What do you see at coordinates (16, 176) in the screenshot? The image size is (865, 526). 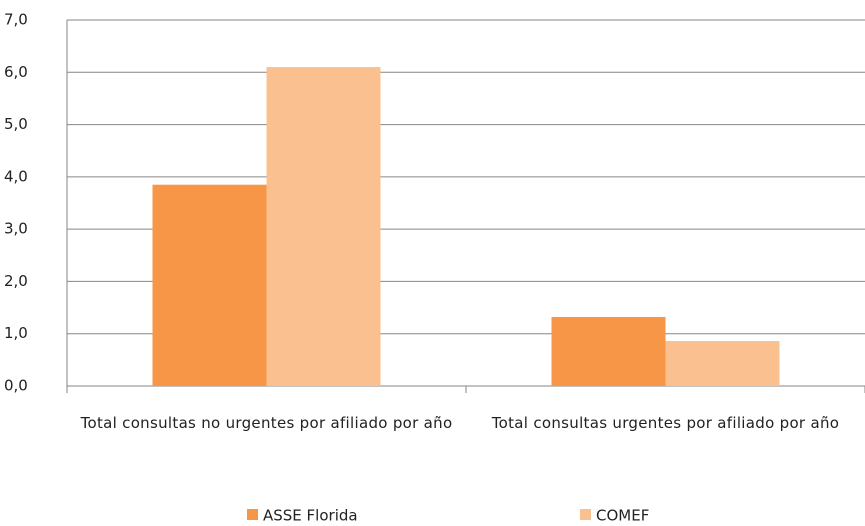 I see `y-tick-label: 4,0` at bounding box center [16, 176].